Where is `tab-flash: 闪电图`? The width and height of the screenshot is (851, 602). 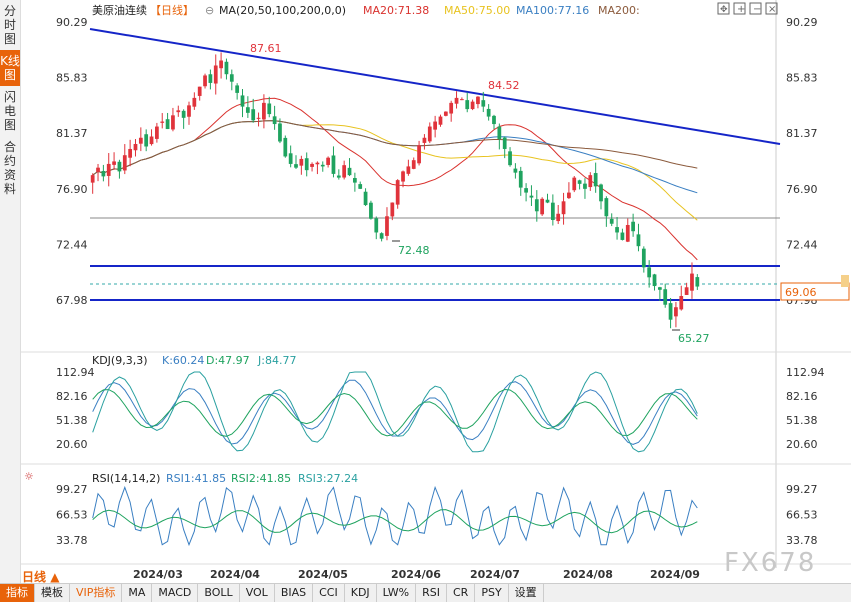
tab-flash: 闪电图 is located at coordinates (9, 111).